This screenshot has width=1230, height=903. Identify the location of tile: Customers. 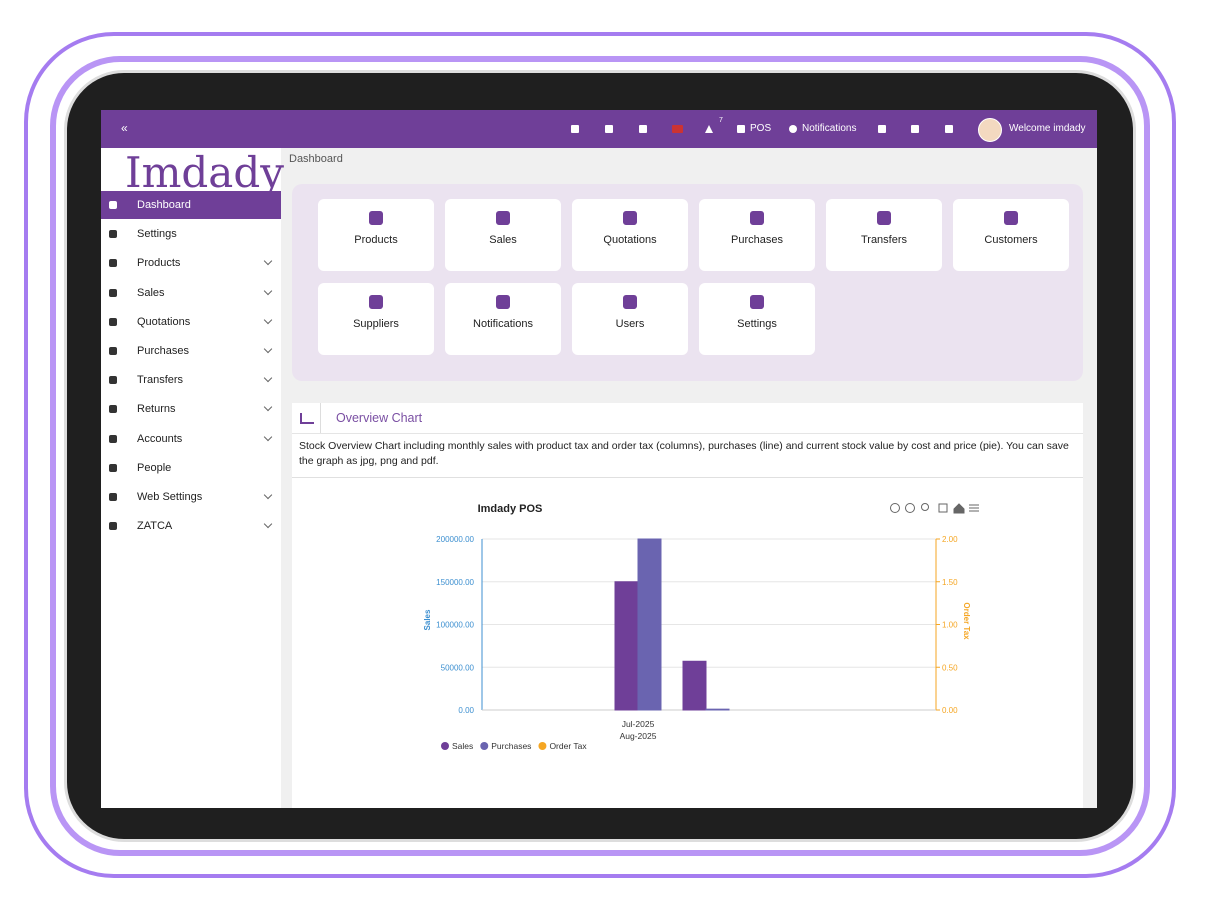
(1011, 235).